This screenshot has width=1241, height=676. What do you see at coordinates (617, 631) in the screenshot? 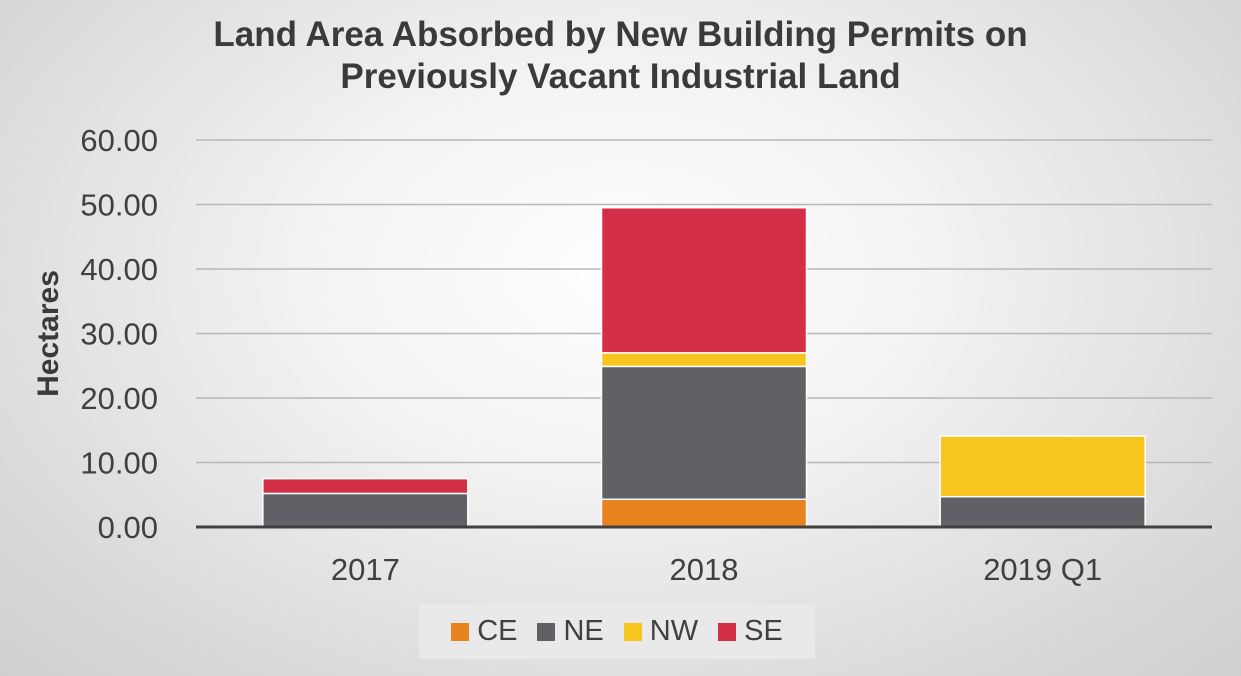
I see `chart-legend: CE NE NW SE` at bounding box center [617, 631].